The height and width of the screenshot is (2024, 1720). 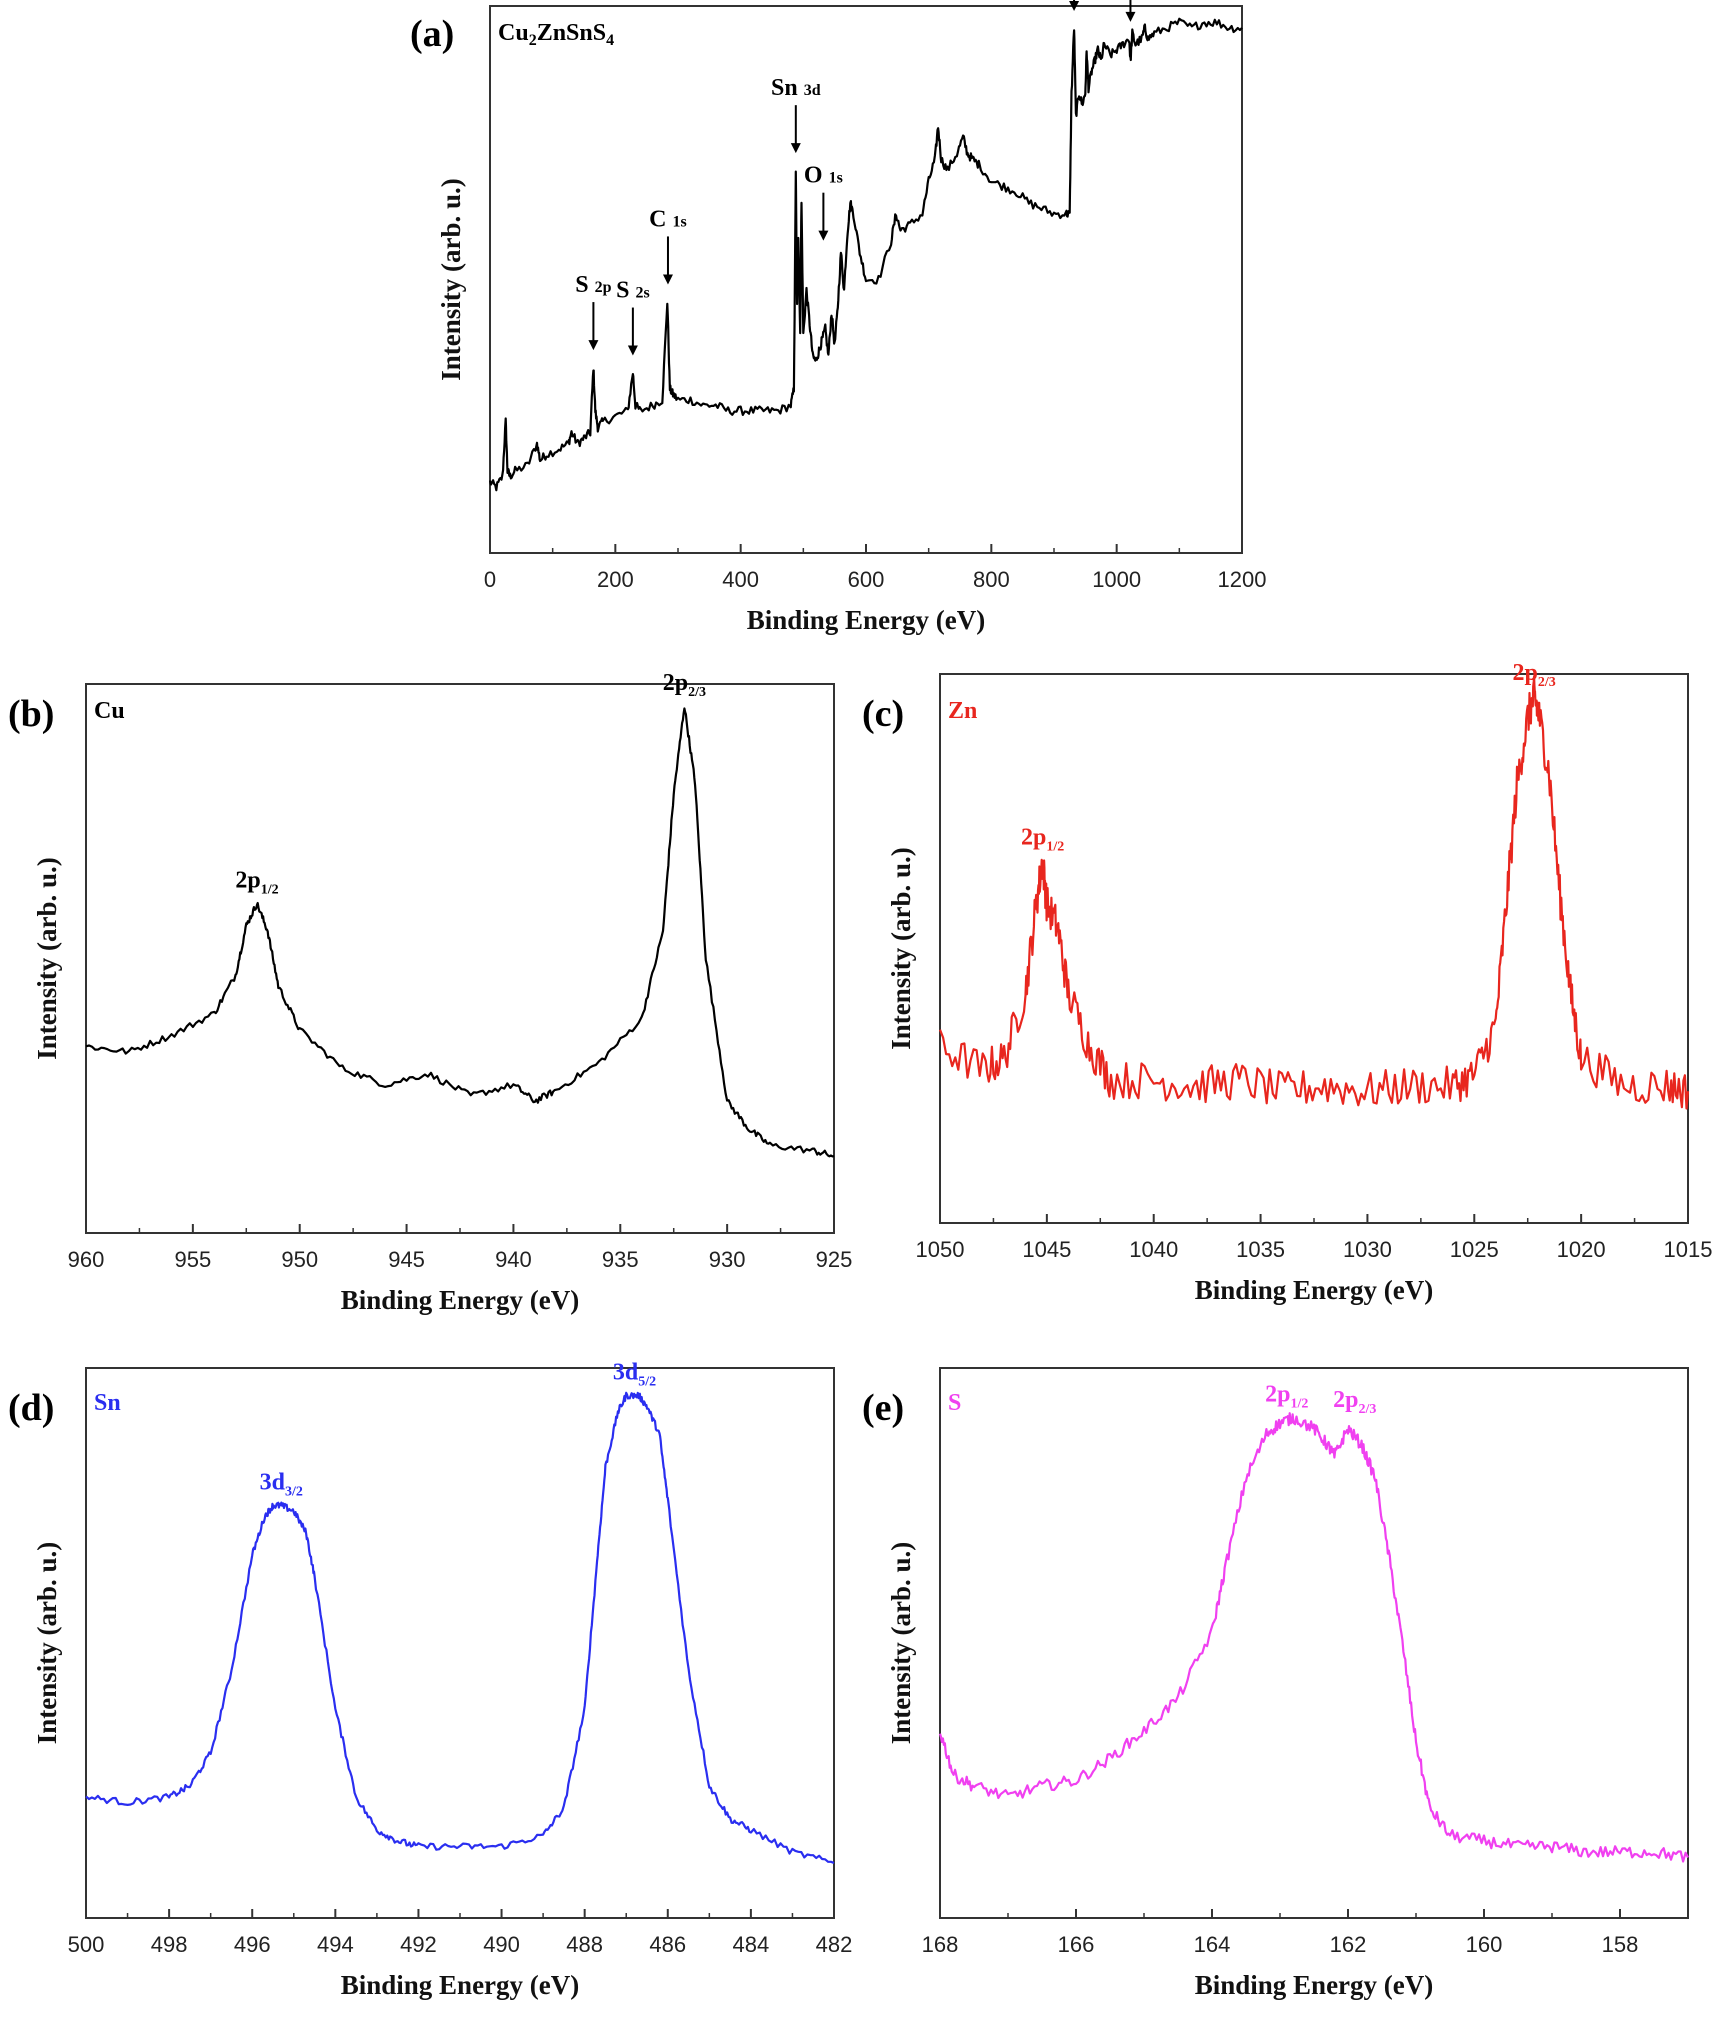 What do you see at coordinates (1260, 1249) in the screenshot?
I see `x-tick-label: 1035` at bounding box center [1260, 1249].